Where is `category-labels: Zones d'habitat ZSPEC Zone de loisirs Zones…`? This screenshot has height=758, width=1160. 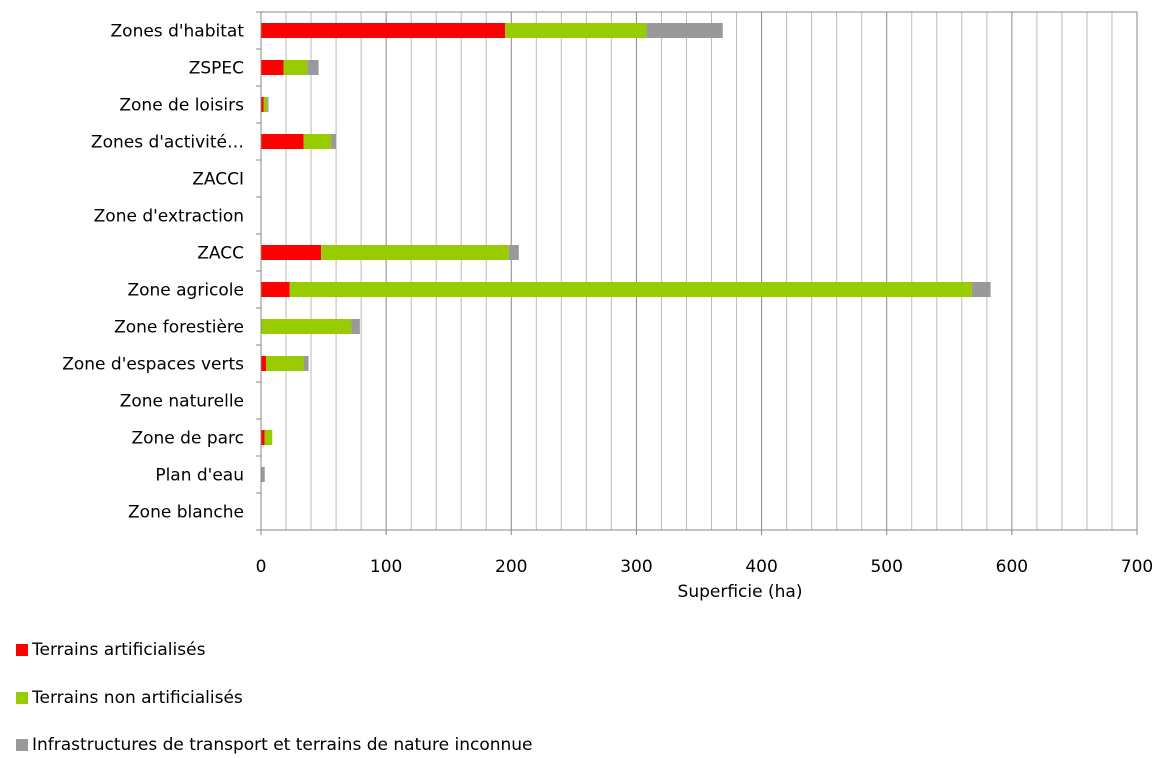 category-labels: Zones d'habitat ZSPEC Zone de loisirs Zones… is located at coordinates (153, 272).